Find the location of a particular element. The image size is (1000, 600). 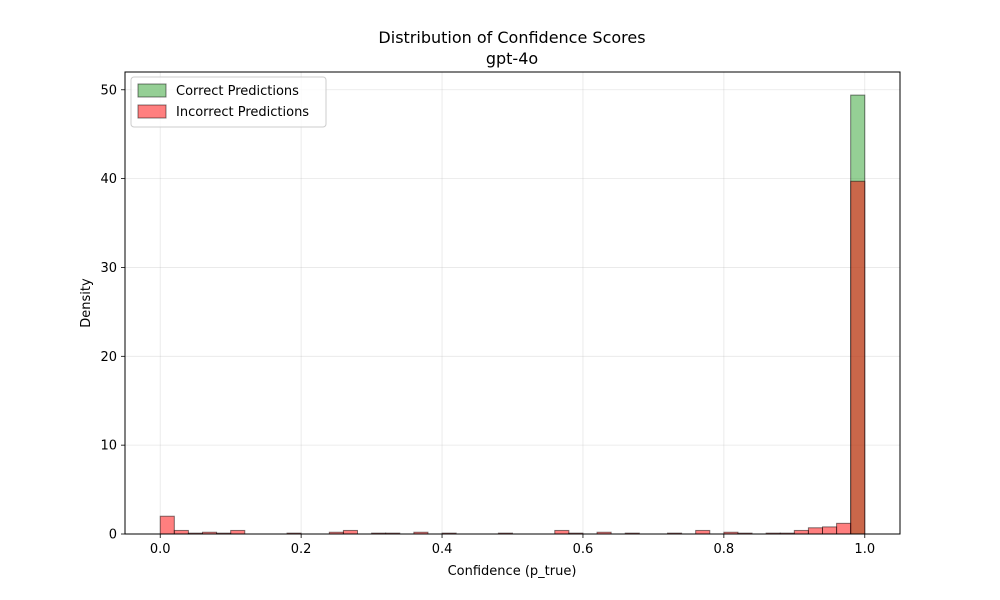

legend-swatch-incorrect is located at coordinates (152, 111).